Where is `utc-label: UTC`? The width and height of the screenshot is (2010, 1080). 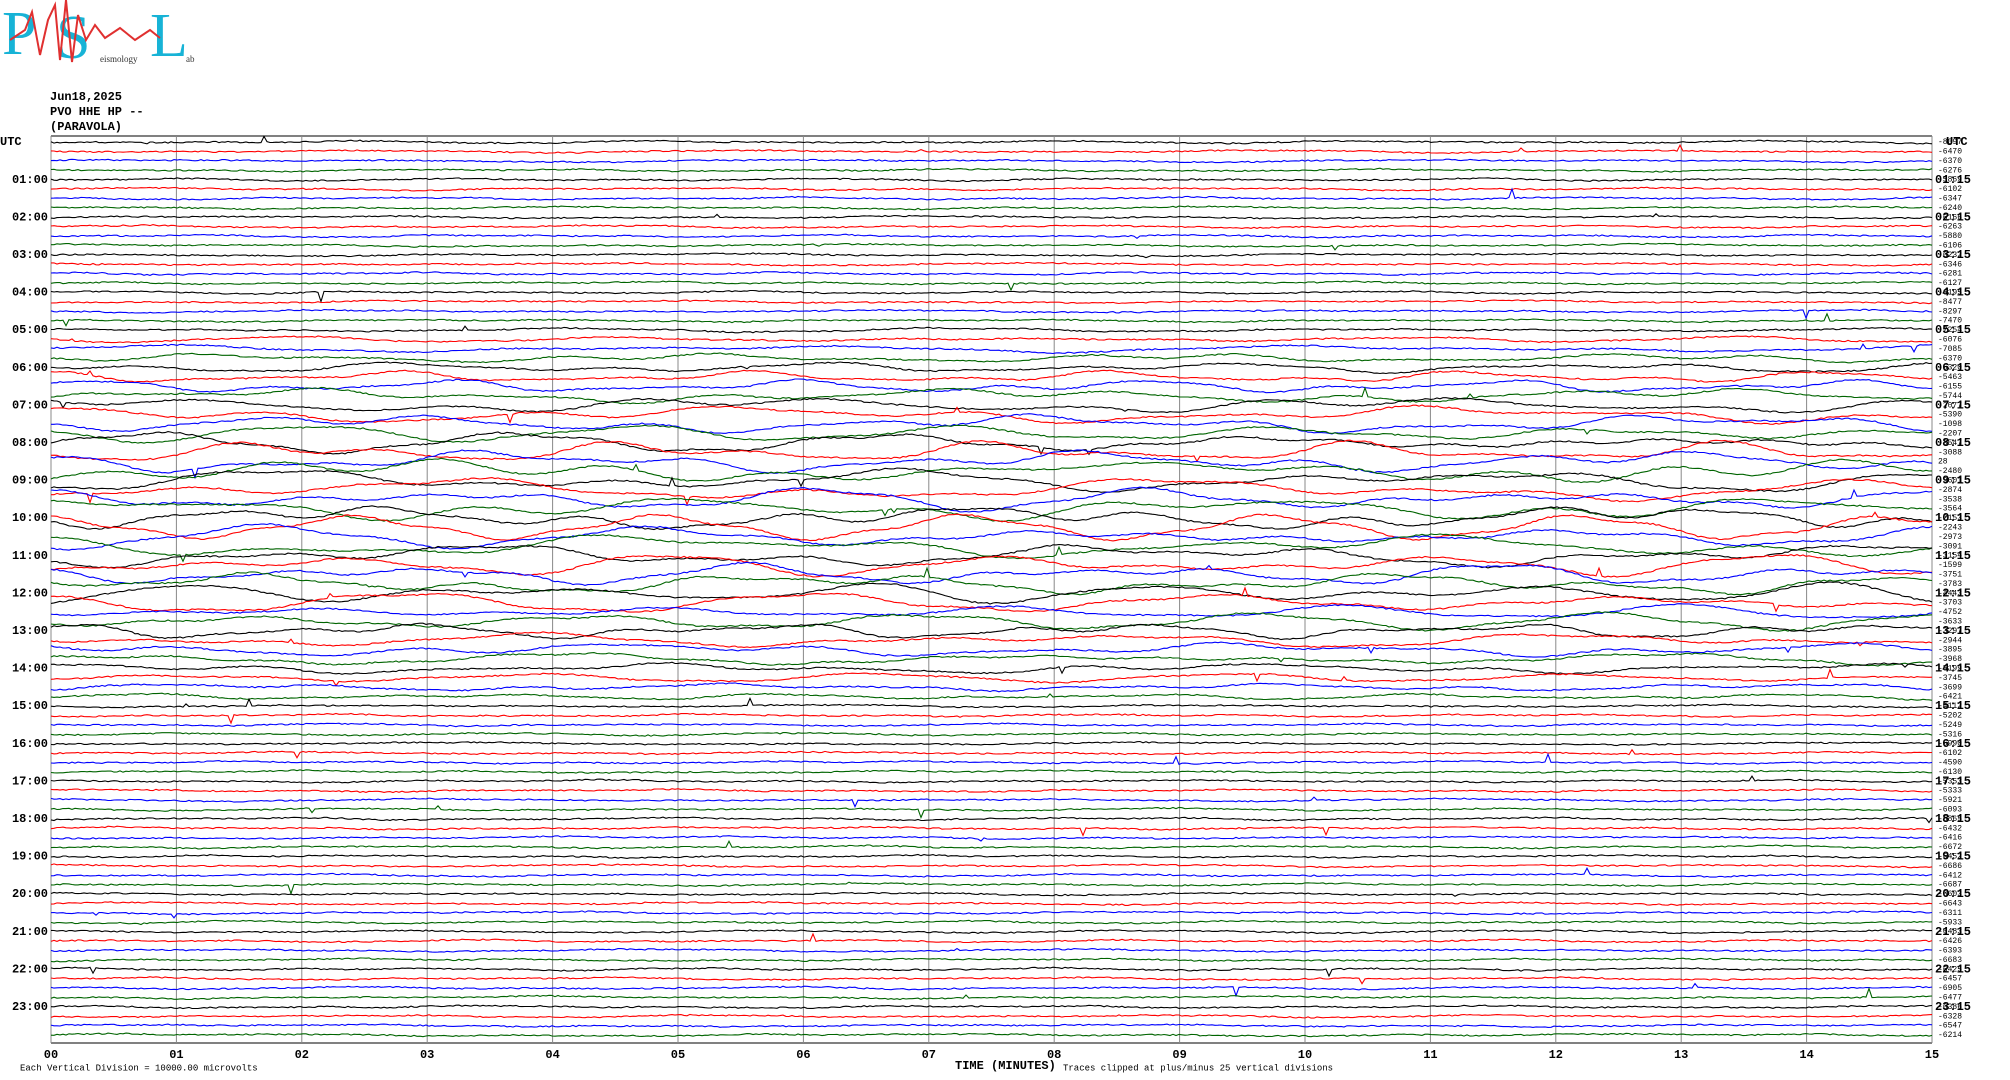
utc-label: UTC is located at coordinates (11, 142).